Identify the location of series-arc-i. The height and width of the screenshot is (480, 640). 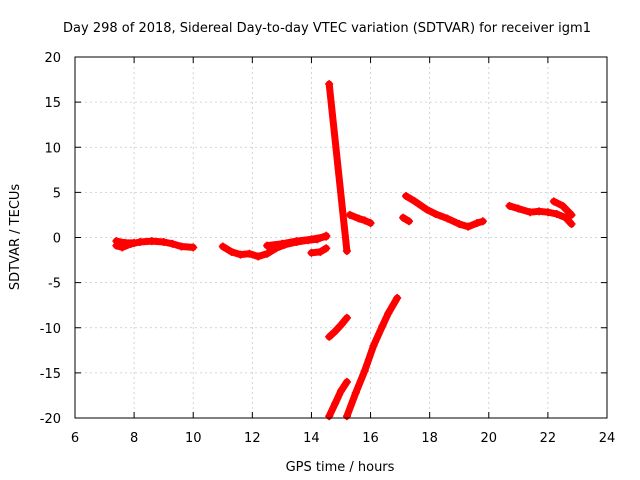
(360, 219).